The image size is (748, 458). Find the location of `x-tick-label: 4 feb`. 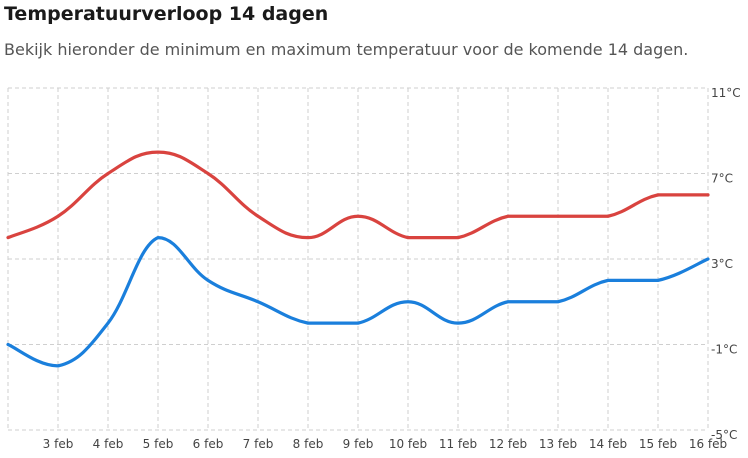

x-tick-label: 4 feb is located at coordinates (108, 444).